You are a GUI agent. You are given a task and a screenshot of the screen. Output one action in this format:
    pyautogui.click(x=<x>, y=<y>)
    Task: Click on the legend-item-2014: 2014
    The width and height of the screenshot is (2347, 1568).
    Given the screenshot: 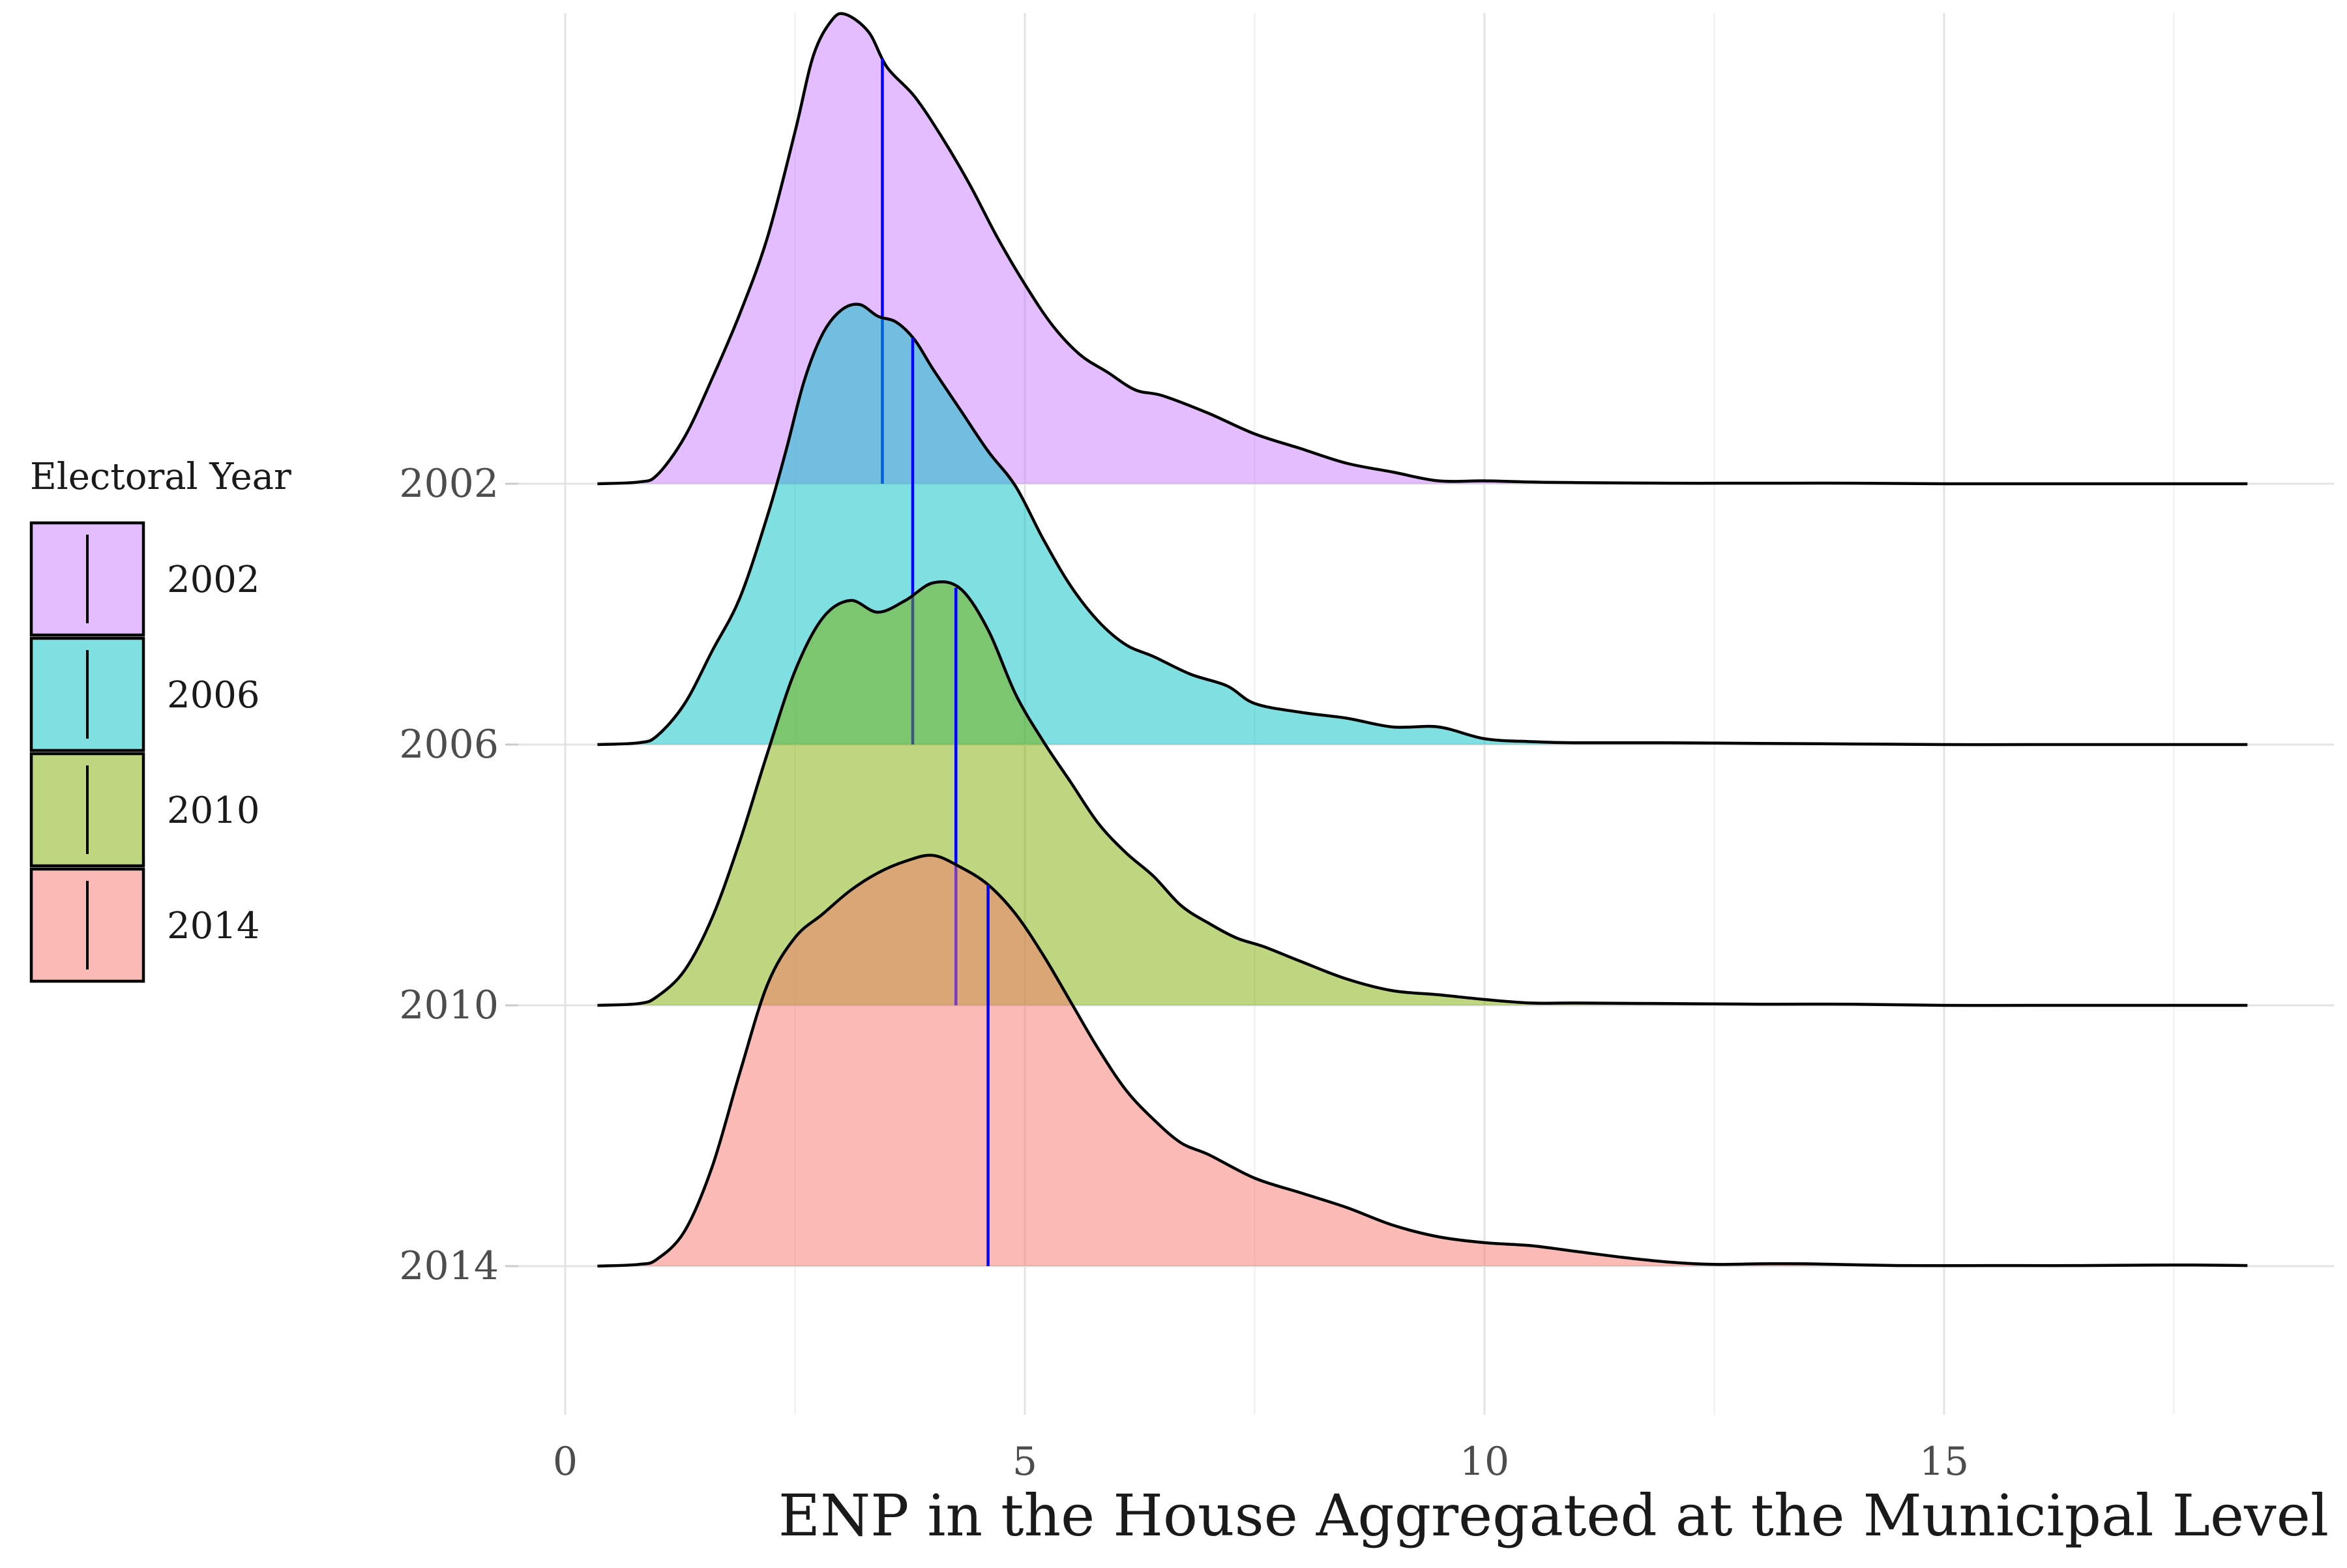 What is the action you would take?
    pyautogui.click(x=144, y=925)
    